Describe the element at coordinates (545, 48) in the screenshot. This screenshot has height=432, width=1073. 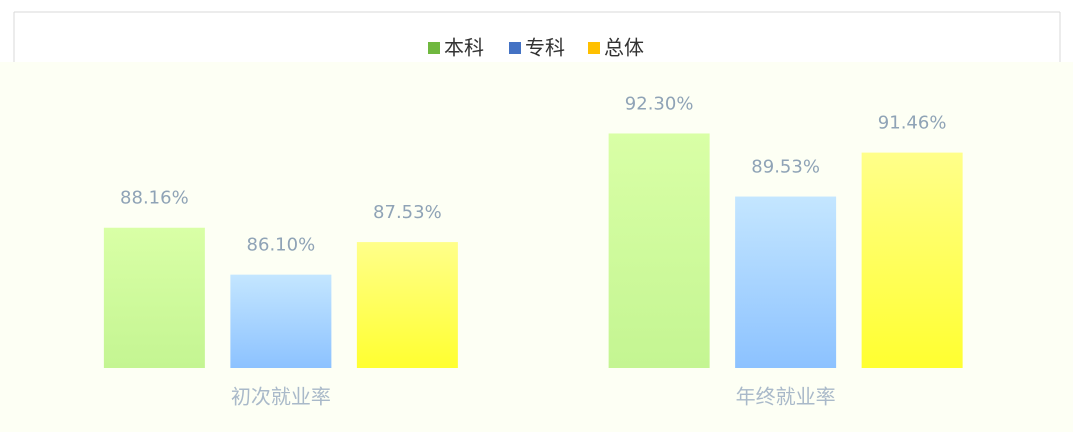
I see `legend-label: 专科` at that location.